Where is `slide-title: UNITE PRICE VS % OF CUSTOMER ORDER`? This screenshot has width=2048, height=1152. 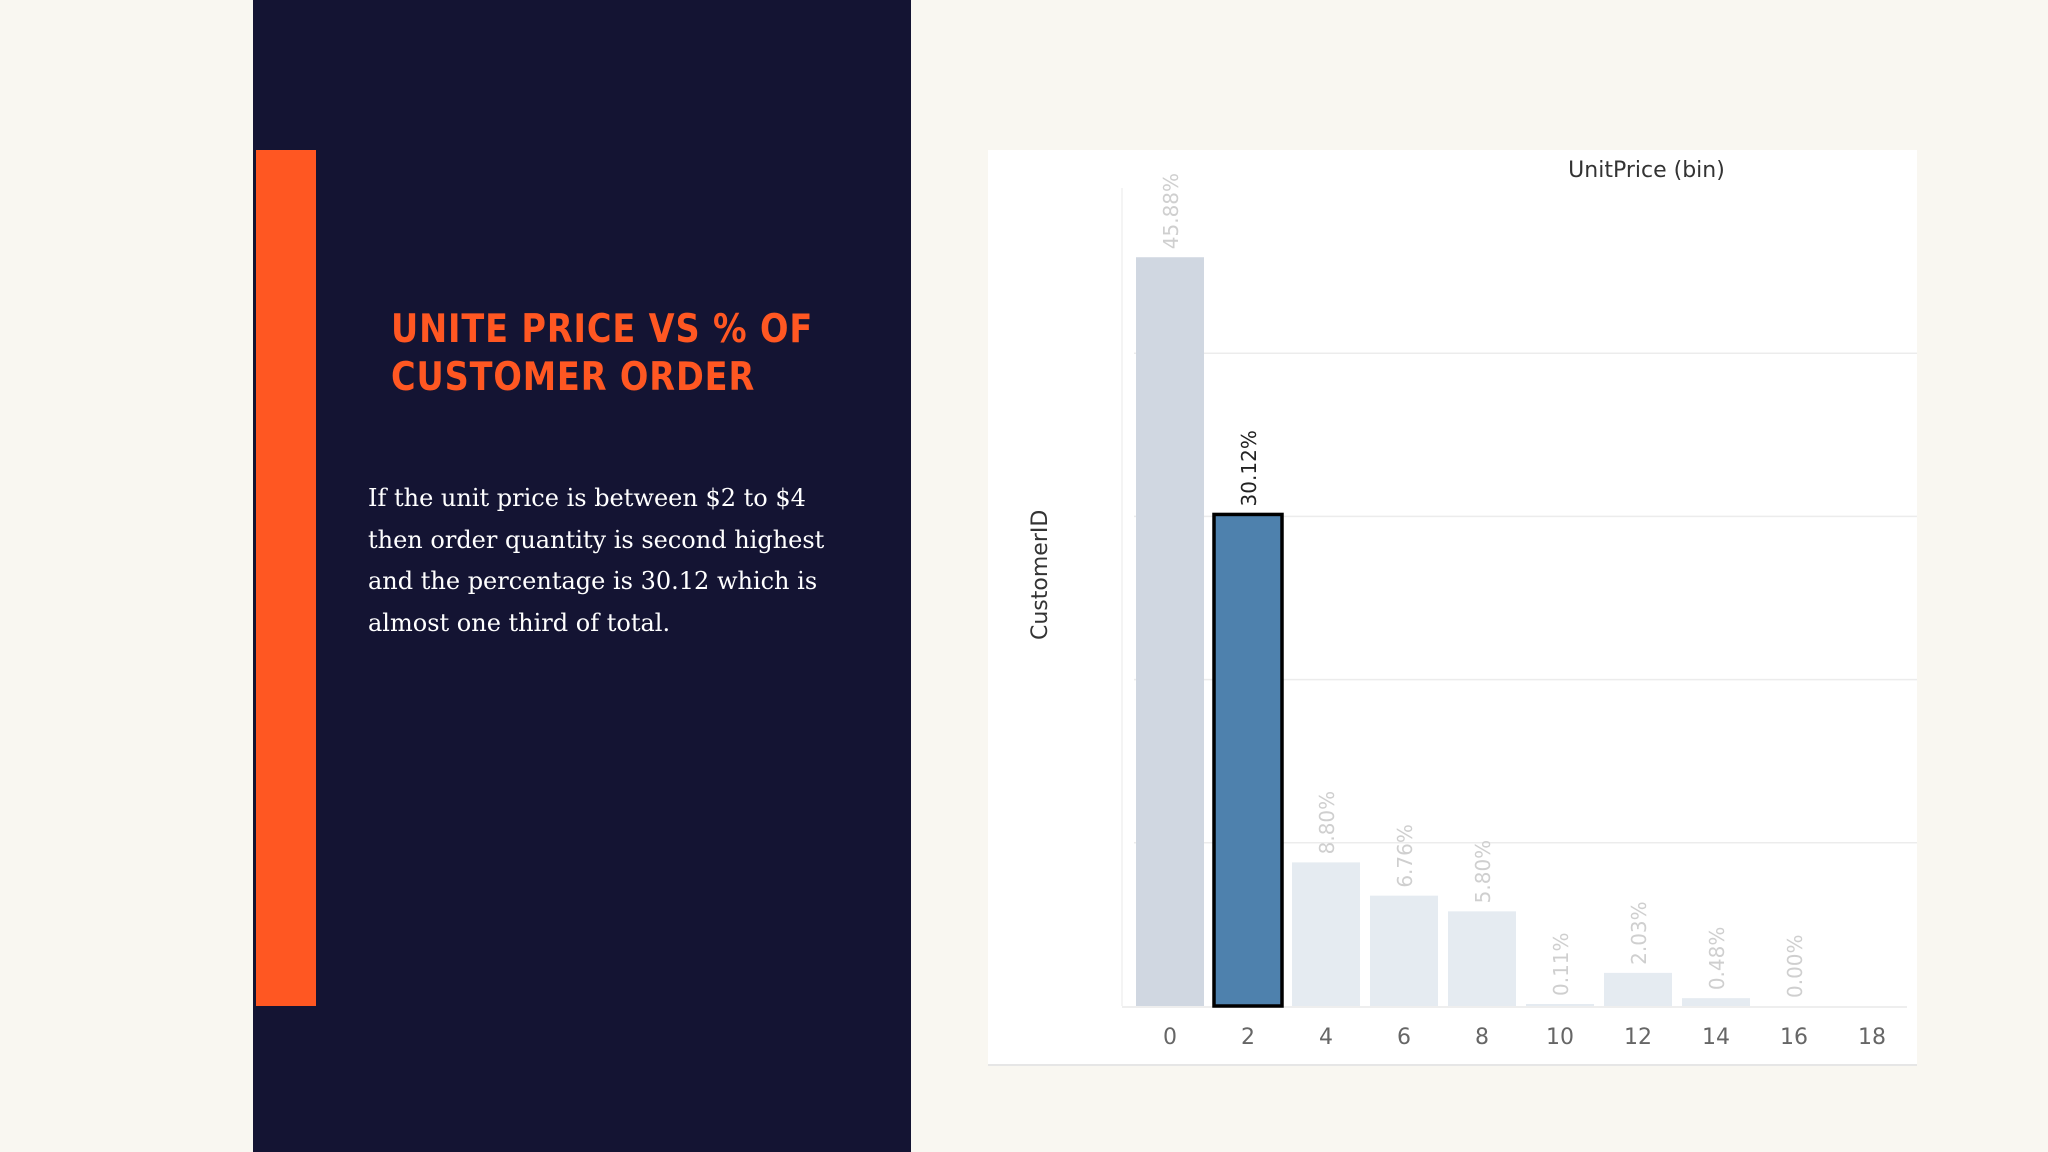 slide-title: UNITE PRICE VS % OF CUSTOMER ORDER is located at coordinates (602, 353).